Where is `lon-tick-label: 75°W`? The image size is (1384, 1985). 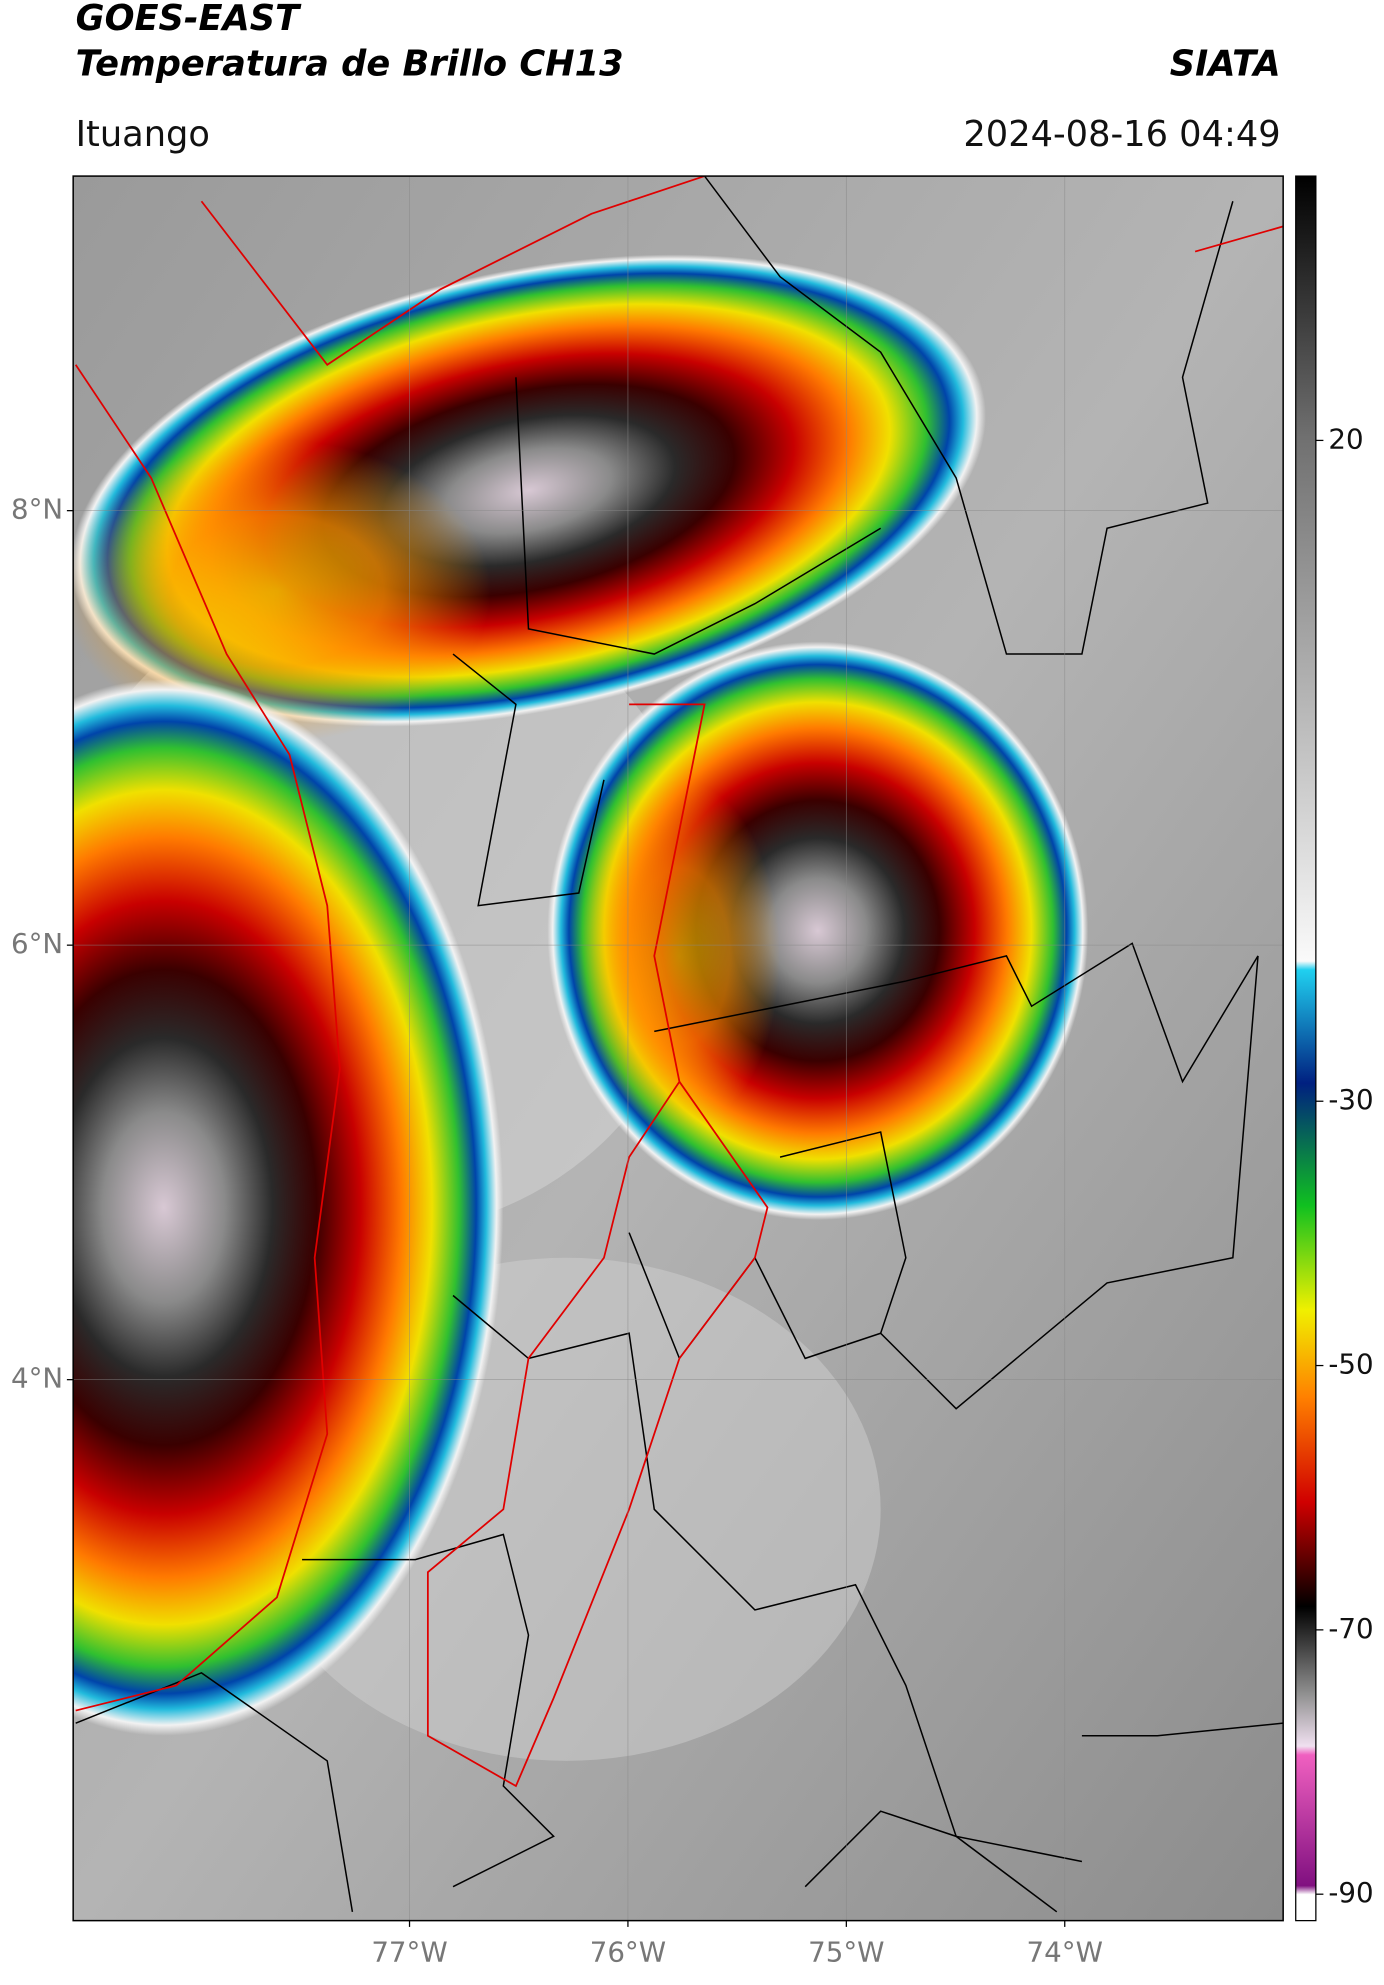
lon-tick-label: 75°W is located at coordinates (846, 1951).